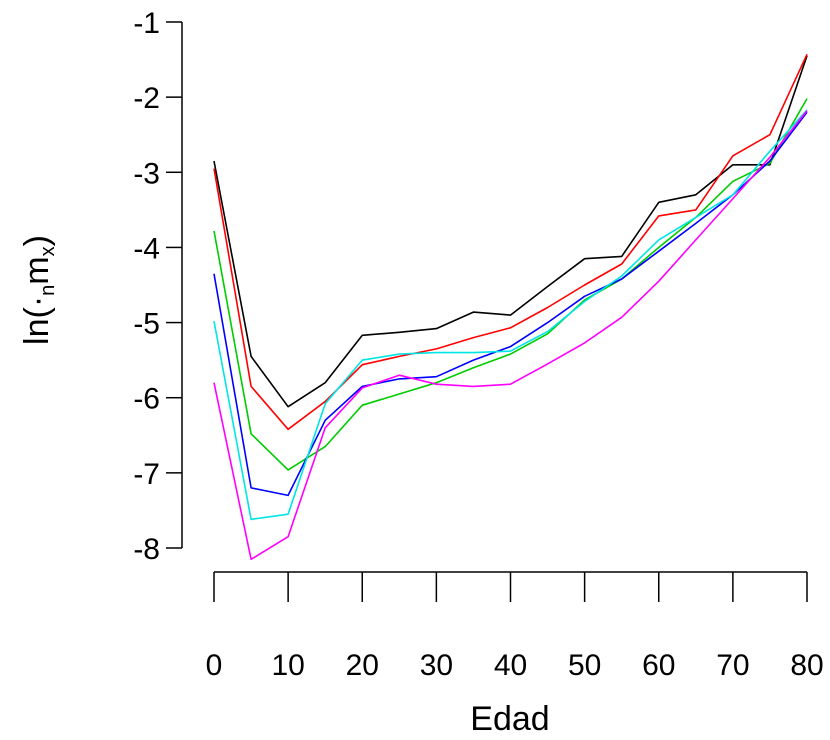 The height and width of the screenshot is (740, 830). Describe the element at coordinates (158, 286) in the screenshot. I see `y-axis: -1 -2 -3 -4 -5 -6 -7 -8` at that location.